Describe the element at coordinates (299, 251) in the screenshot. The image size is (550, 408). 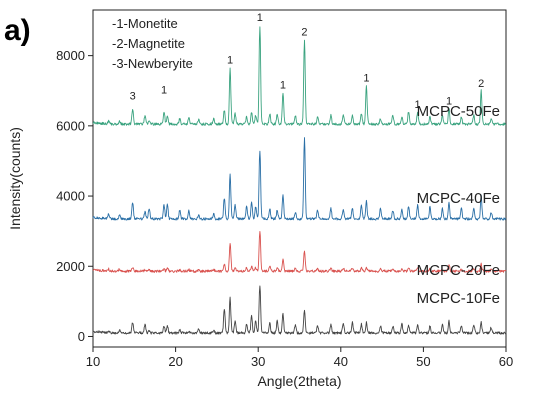
I see `series-line-mcpc-20fe` at that location.